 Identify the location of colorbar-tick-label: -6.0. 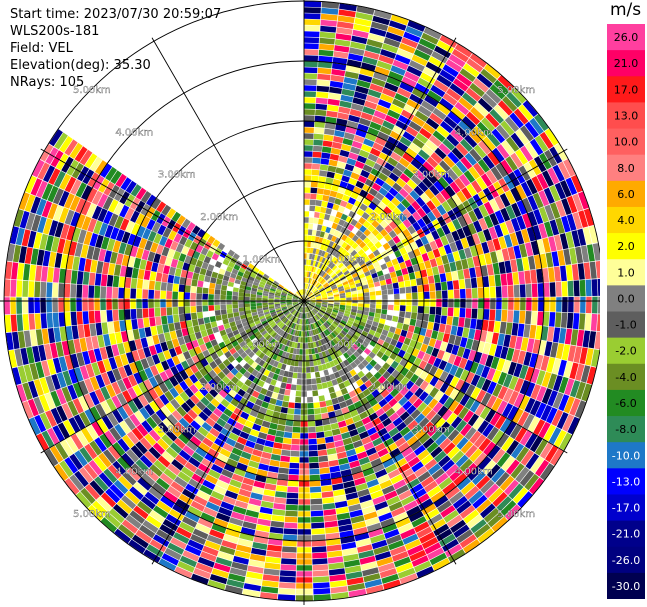
(625, 403).